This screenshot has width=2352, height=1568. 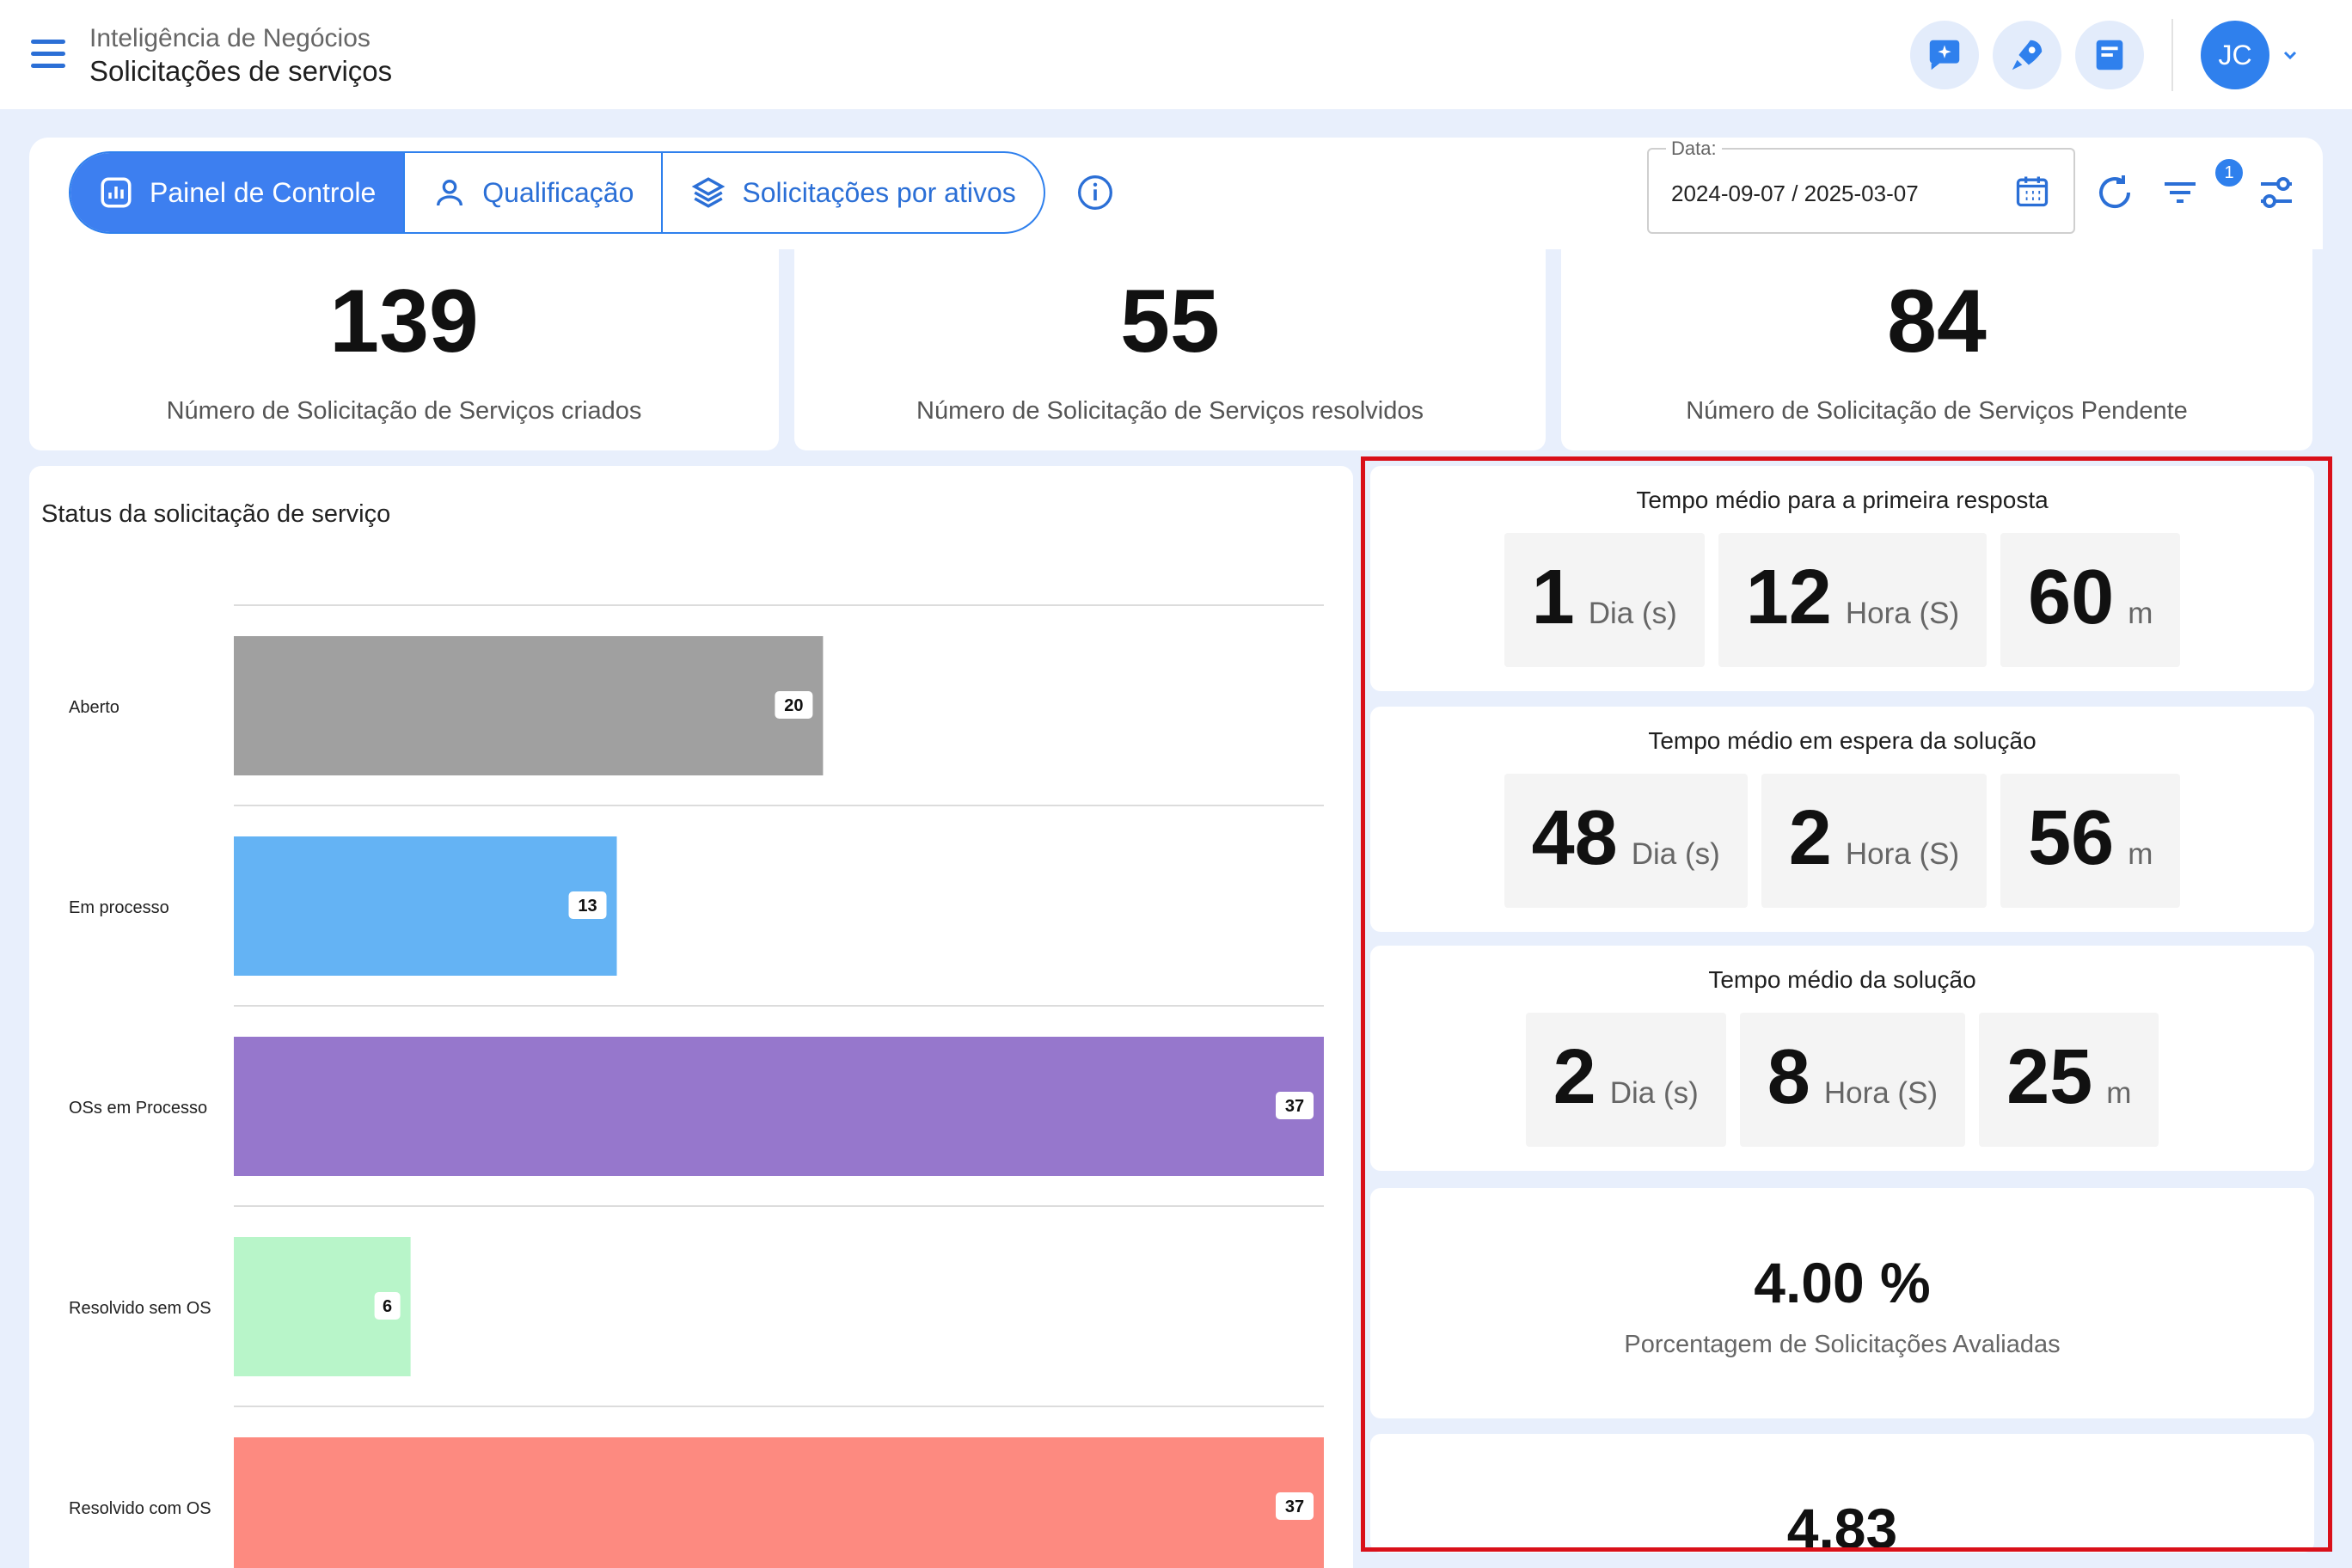 What do you see at coordinates (1574, 1077) in the screenshot?
I see `days-value: 2` at bounding box center [1574, 1077].